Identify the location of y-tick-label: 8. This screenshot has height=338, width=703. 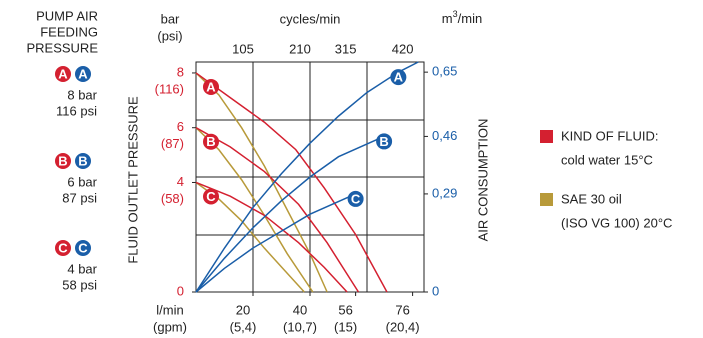
(180, 71).